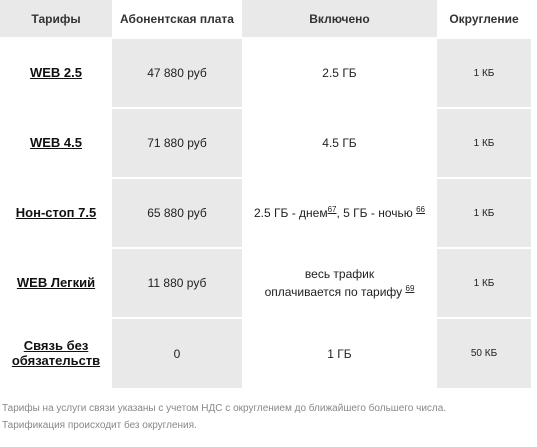  Describe the element at coordinates (56, 345) in the screenshot. I see `tariff-name-line1: Связь без` at that location.